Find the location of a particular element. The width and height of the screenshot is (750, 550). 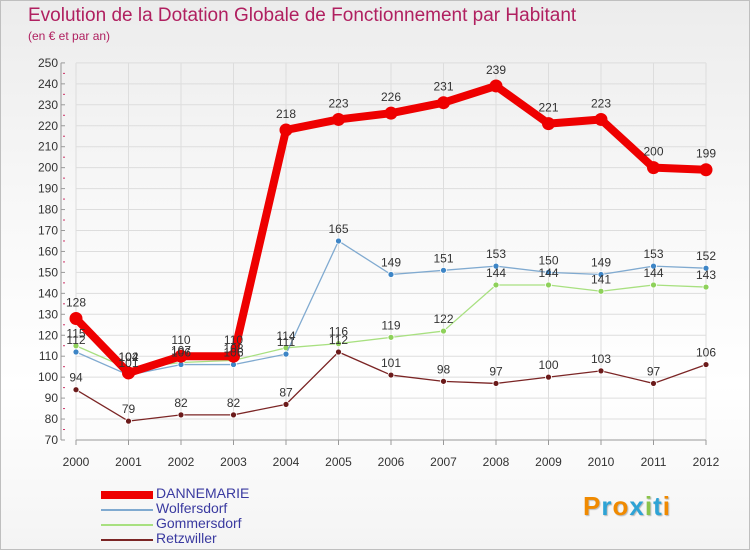

y-tick-label: 200 is located at coordinates (48, 168).